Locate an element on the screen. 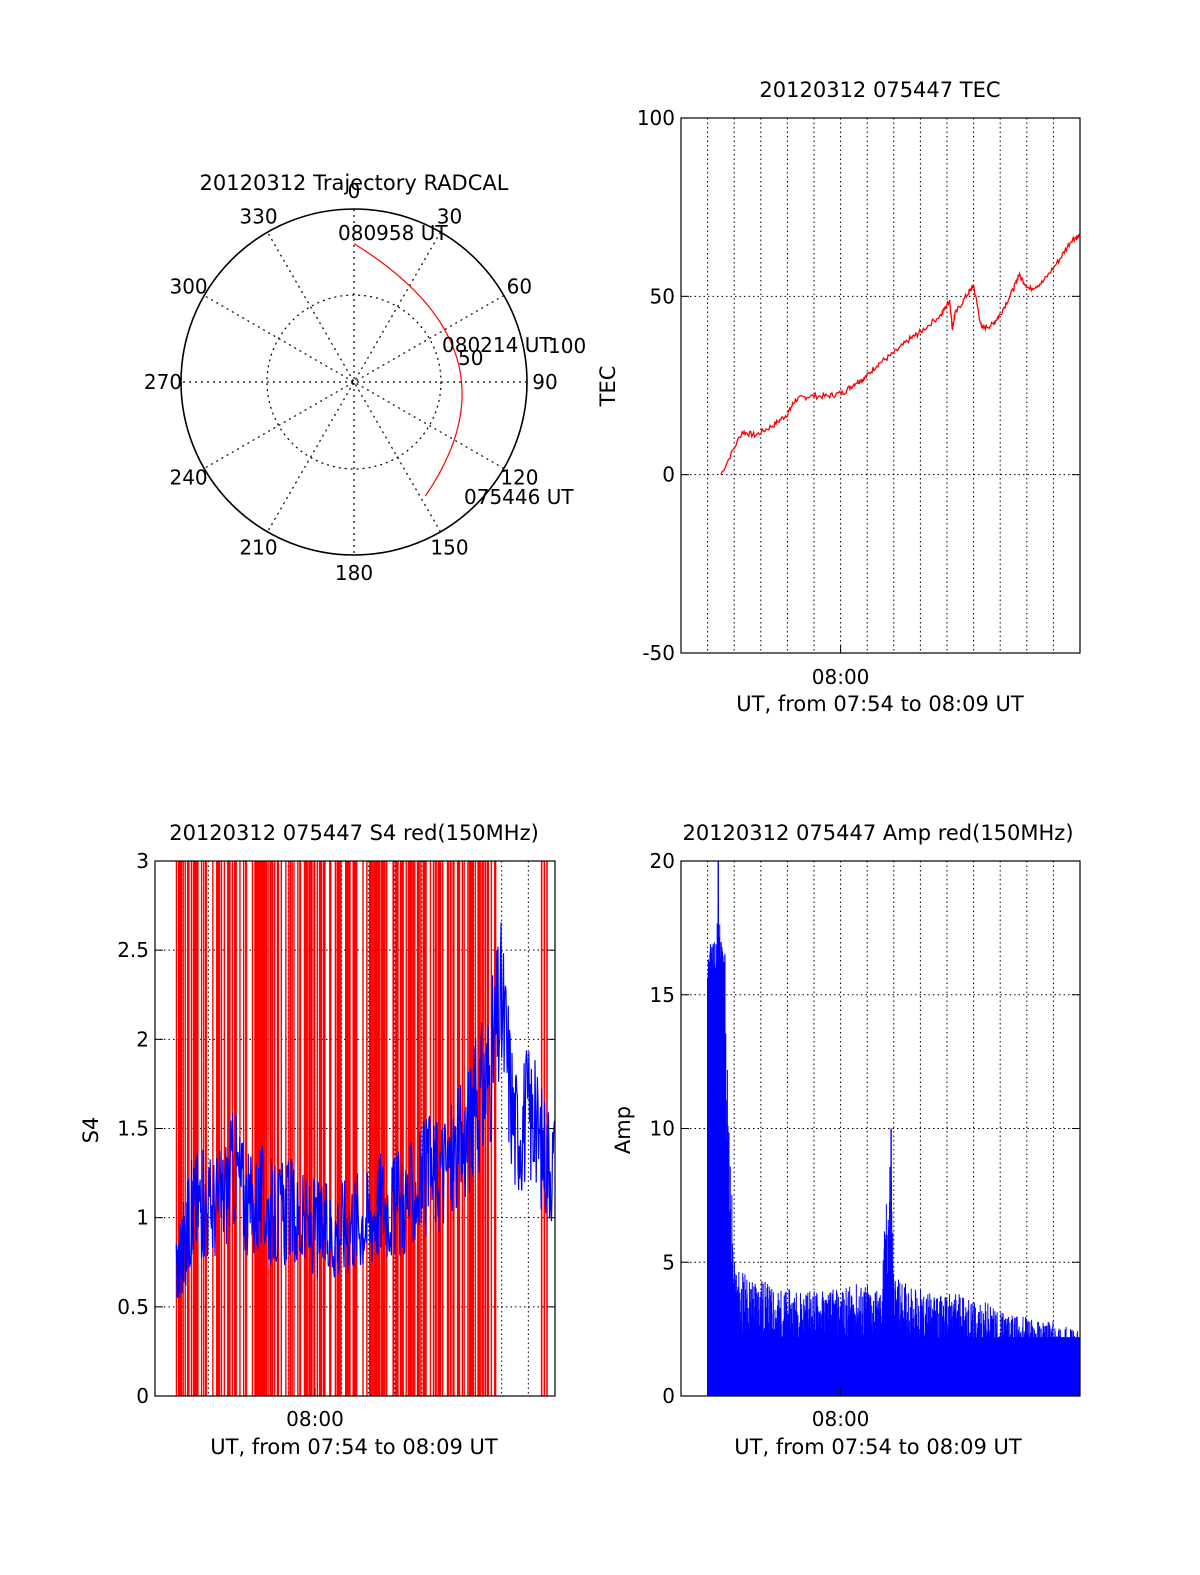 The height and width of the screenshot is (1575, 1200). polar-annotation-start: 075446 UT is located at coordinates (519, 497).